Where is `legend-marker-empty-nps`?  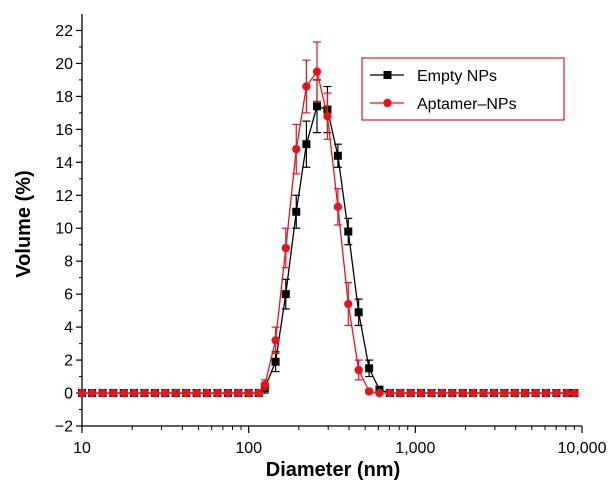 legend-marker-empty-nps is located at coordinates (387, 75).